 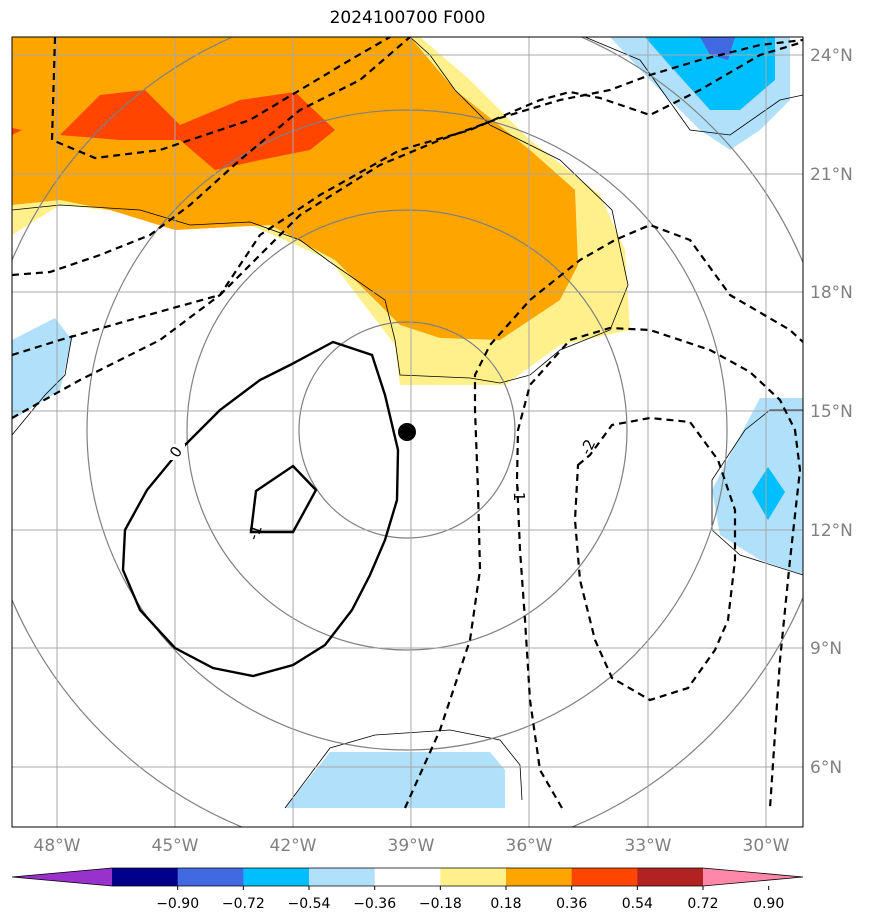 What do you see at coordinates (831, 175) in the screenshot?
I see `lat-tick: 21°N` at bounding box center [831, 175].